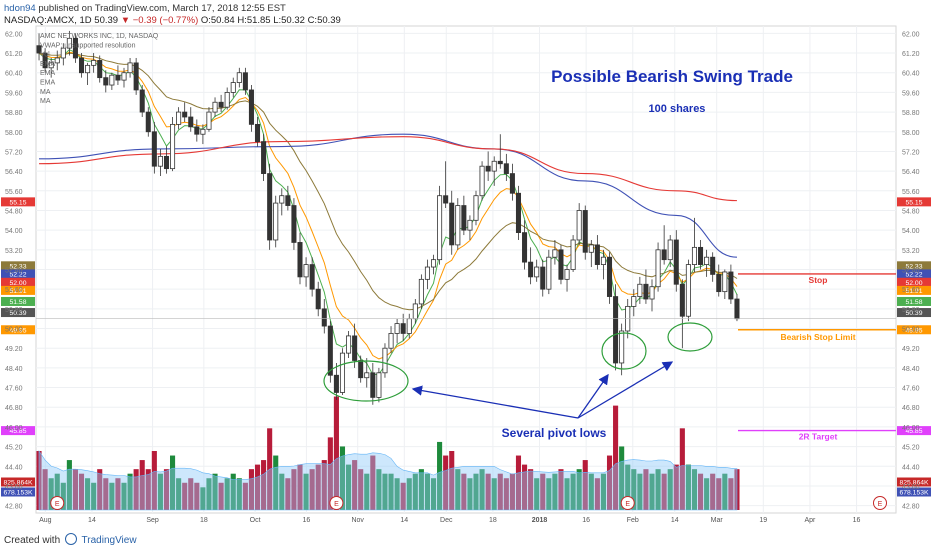 This screenshot has width=932, height=550. What do you see at coordinates (357, 520) in the screenshot?
I see `x-tick: Nov` at bounding box center [357, 520].